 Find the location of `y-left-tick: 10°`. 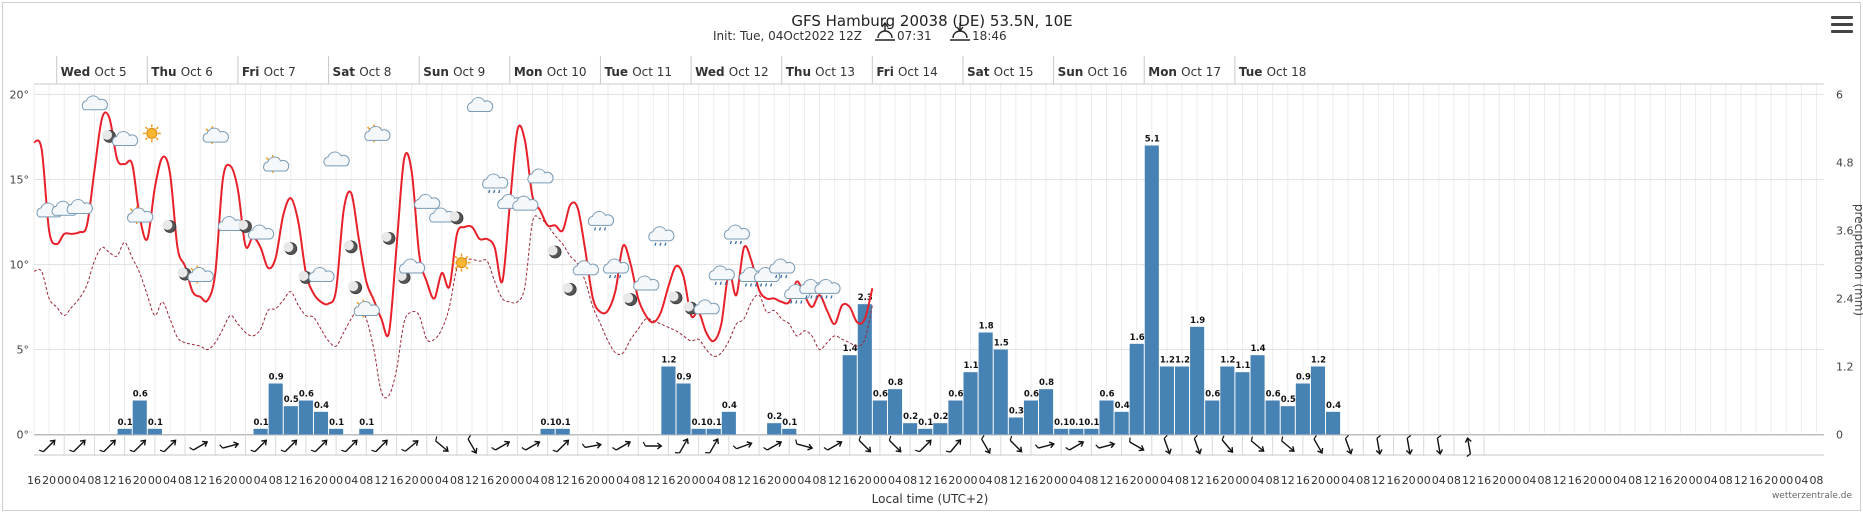

y-left-tick: 10° is located at coordinates (20, 265).